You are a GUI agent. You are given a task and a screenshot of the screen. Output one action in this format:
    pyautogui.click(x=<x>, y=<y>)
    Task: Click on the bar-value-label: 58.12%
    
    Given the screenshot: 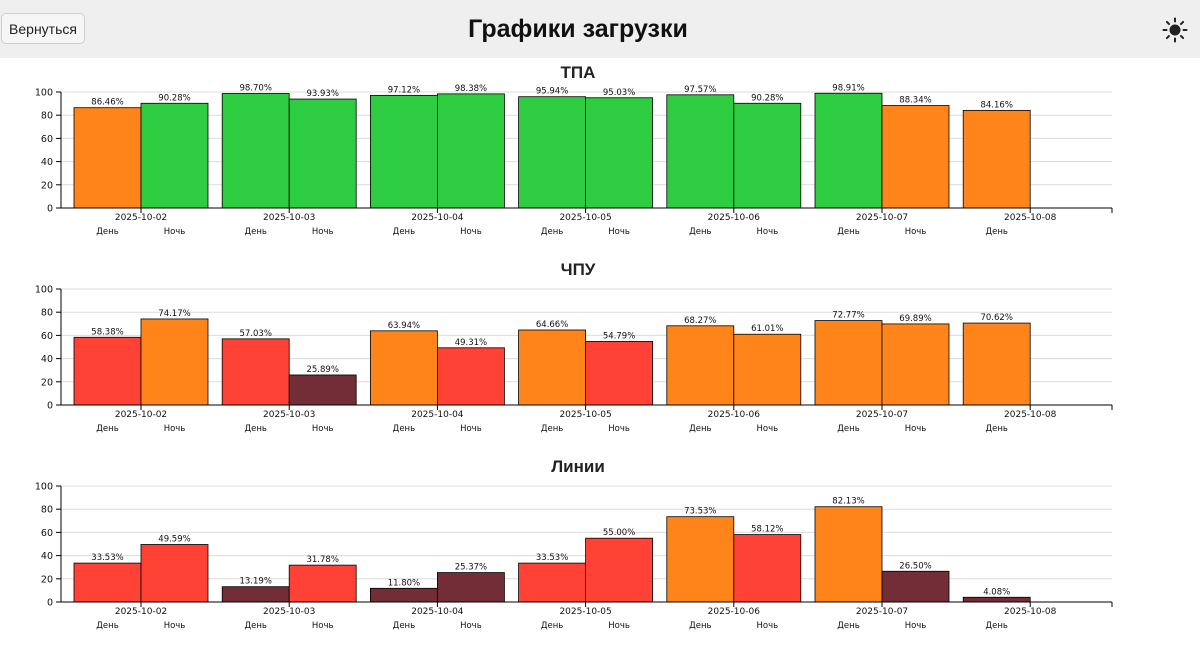 What is the action you would take?
    pyautogui.click(x=767, y=530)
    